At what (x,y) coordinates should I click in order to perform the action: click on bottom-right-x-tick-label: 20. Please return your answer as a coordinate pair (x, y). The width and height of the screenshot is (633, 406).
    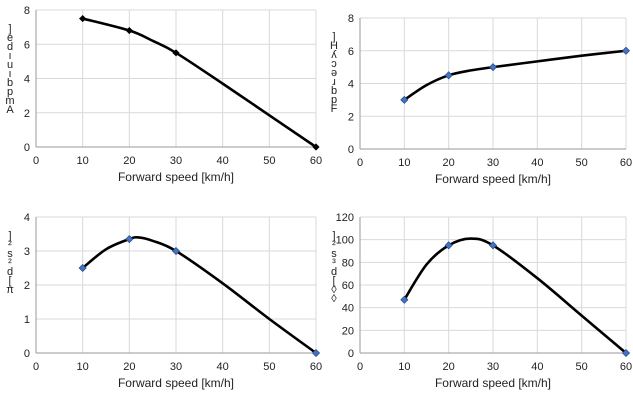
    Looking at the image, I should click on (449, 367).